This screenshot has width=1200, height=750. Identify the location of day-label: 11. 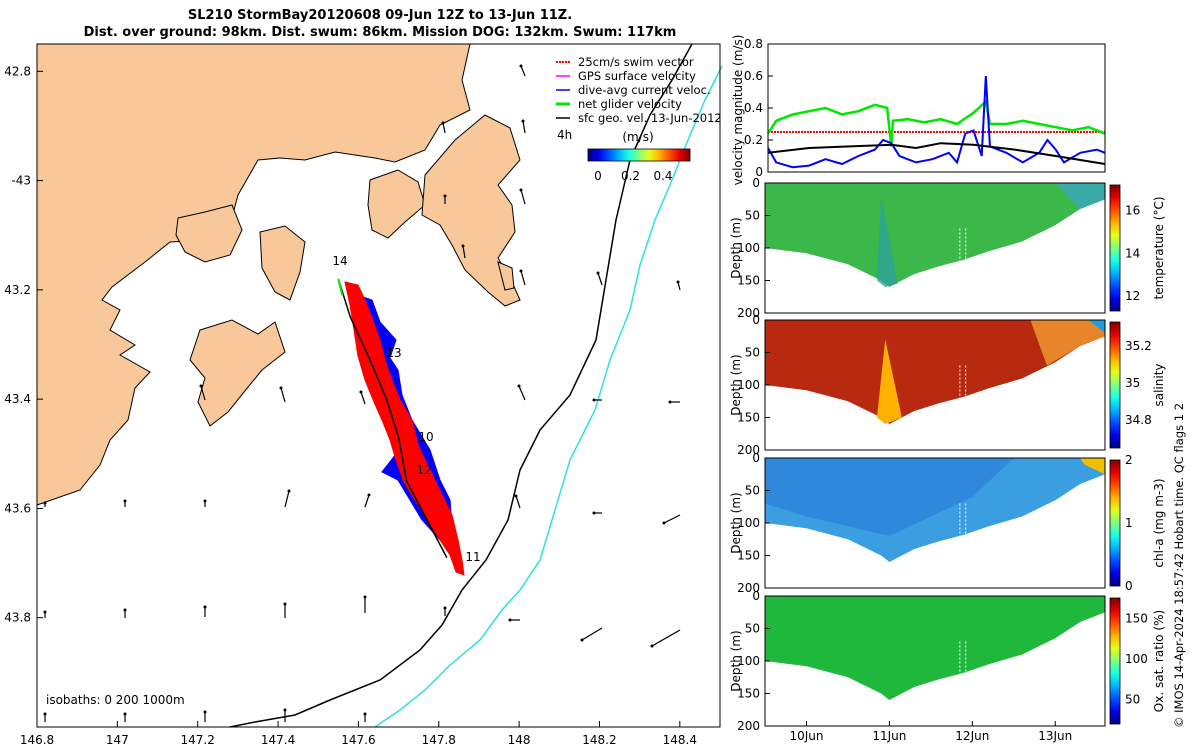
(472, 557).